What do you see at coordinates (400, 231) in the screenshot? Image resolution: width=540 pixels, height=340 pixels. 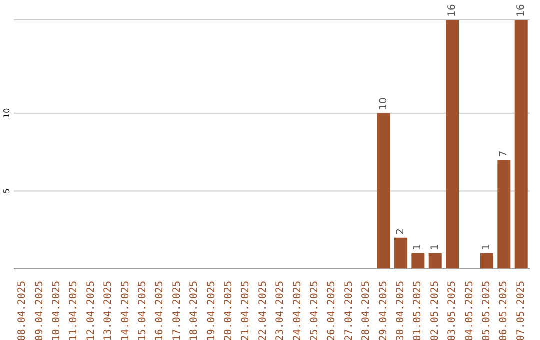 I see `data-label: 2` at bounding box center [400, 231].